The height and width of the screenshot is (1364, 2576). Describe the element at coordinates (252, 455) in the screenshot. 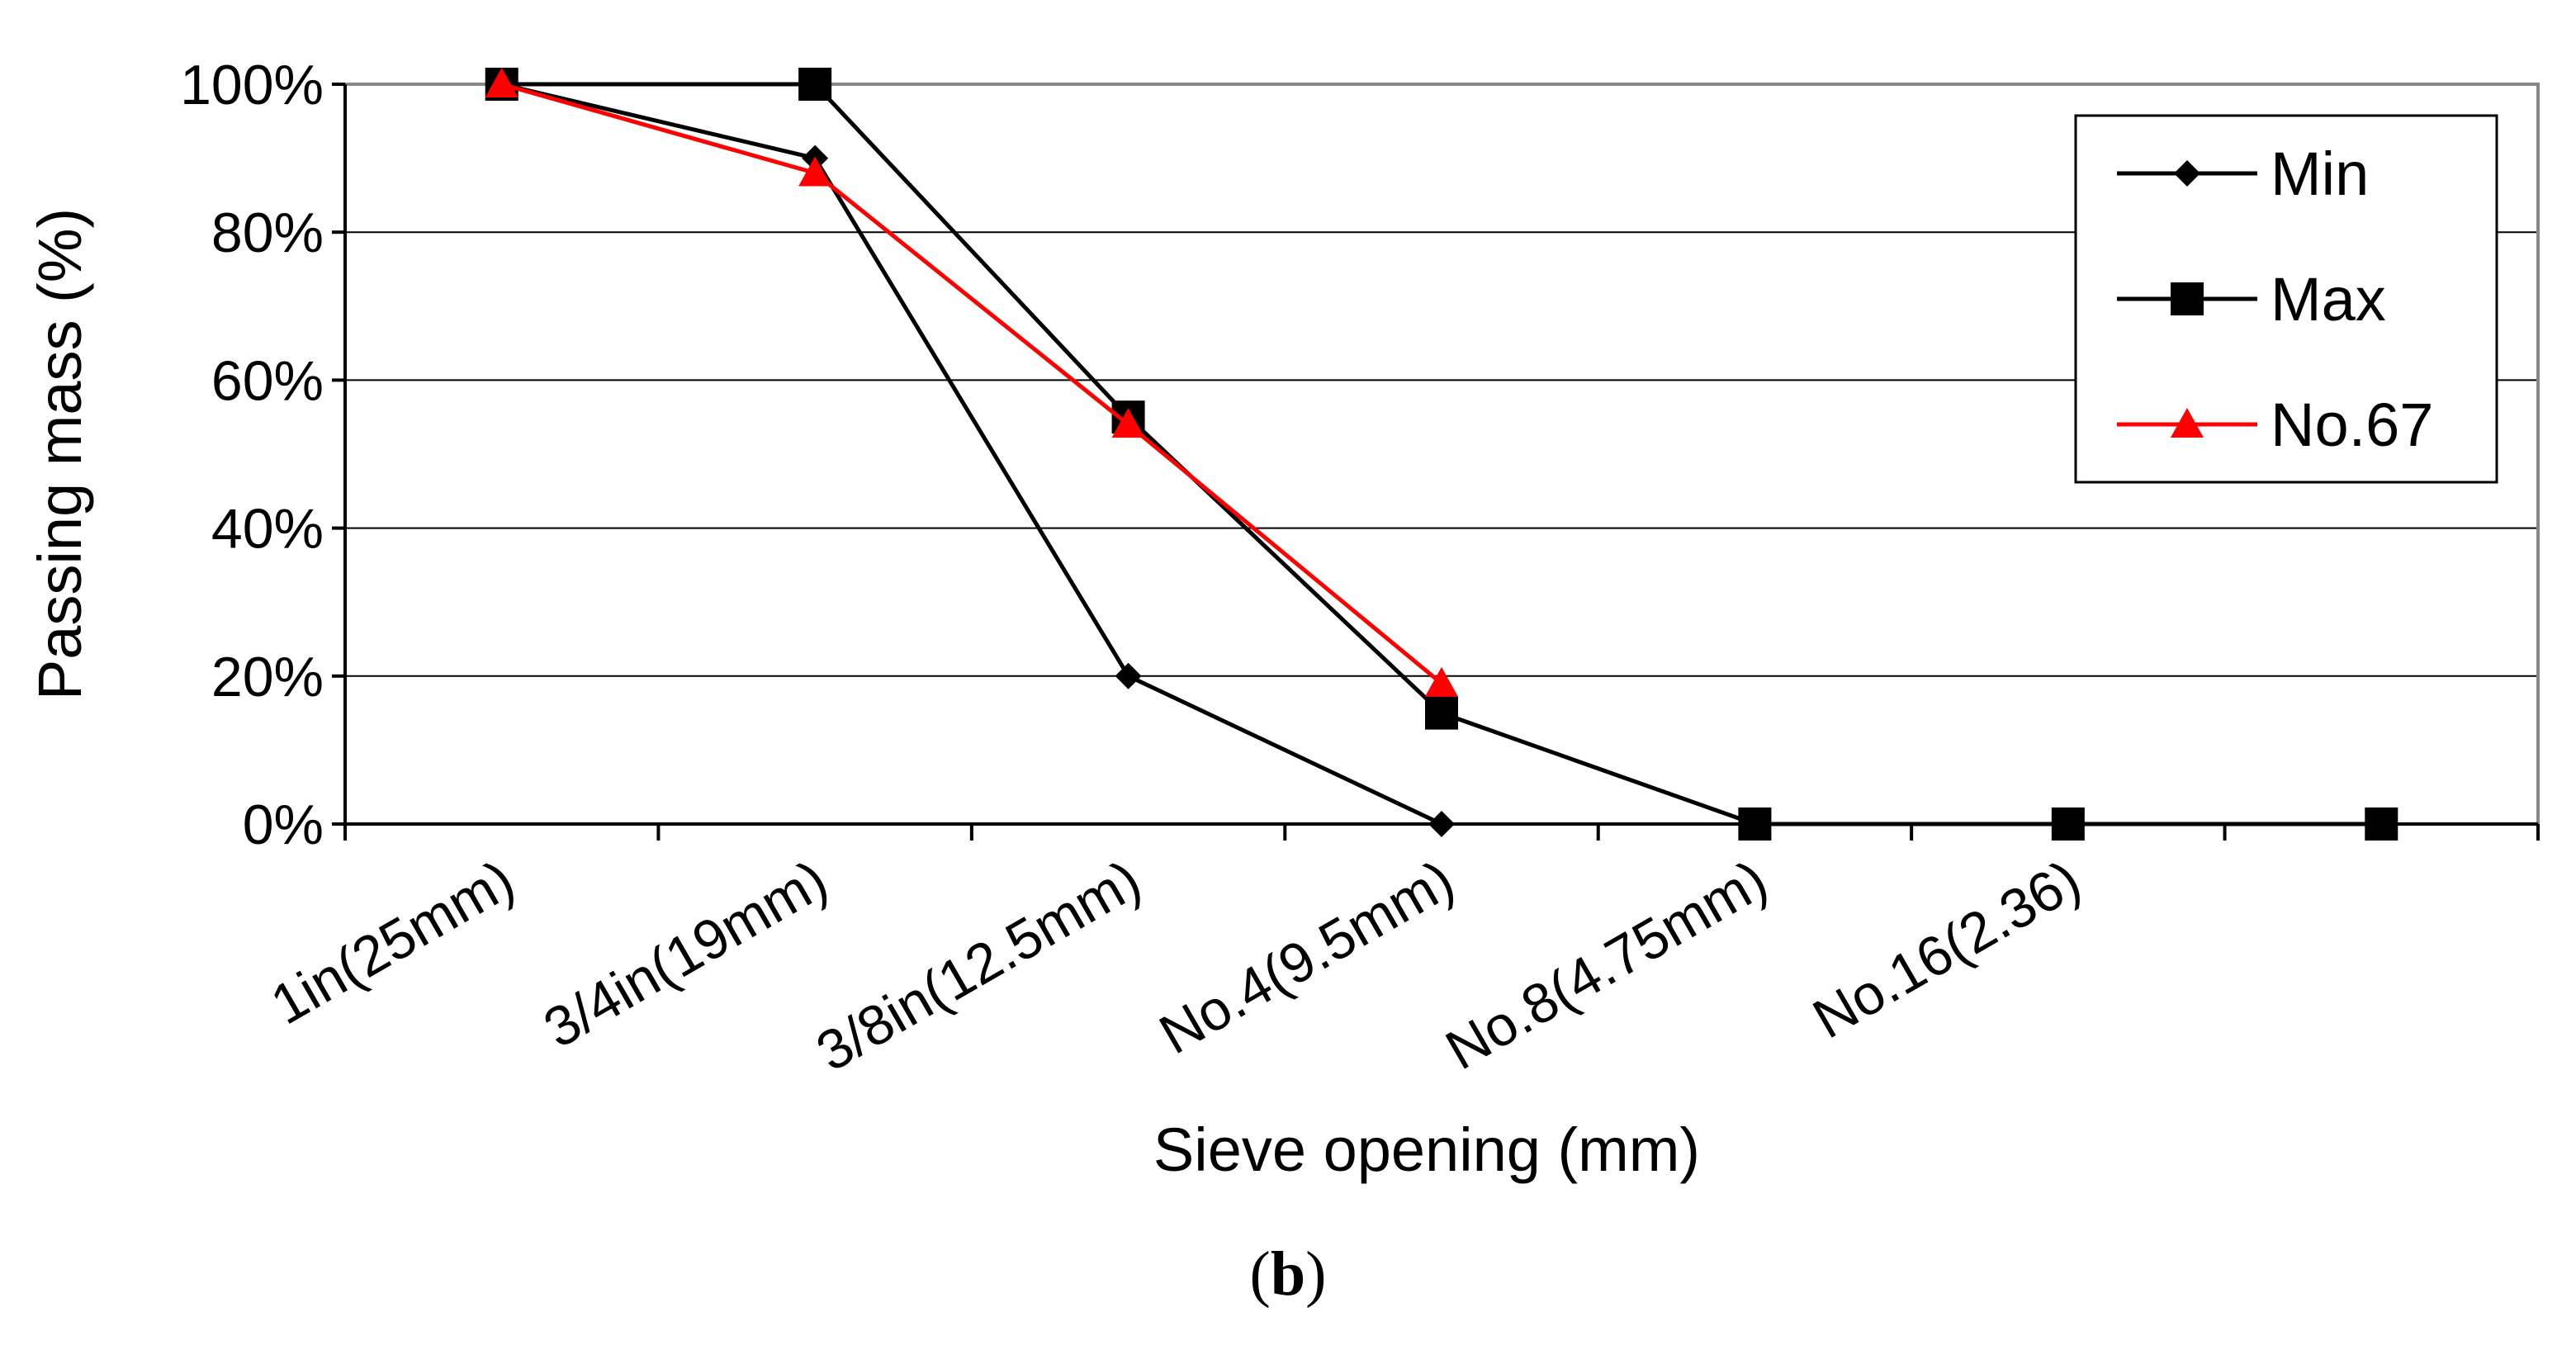

I see `y-tick-labels: 0% 20% 40% 60% 80% 100%` at that location.